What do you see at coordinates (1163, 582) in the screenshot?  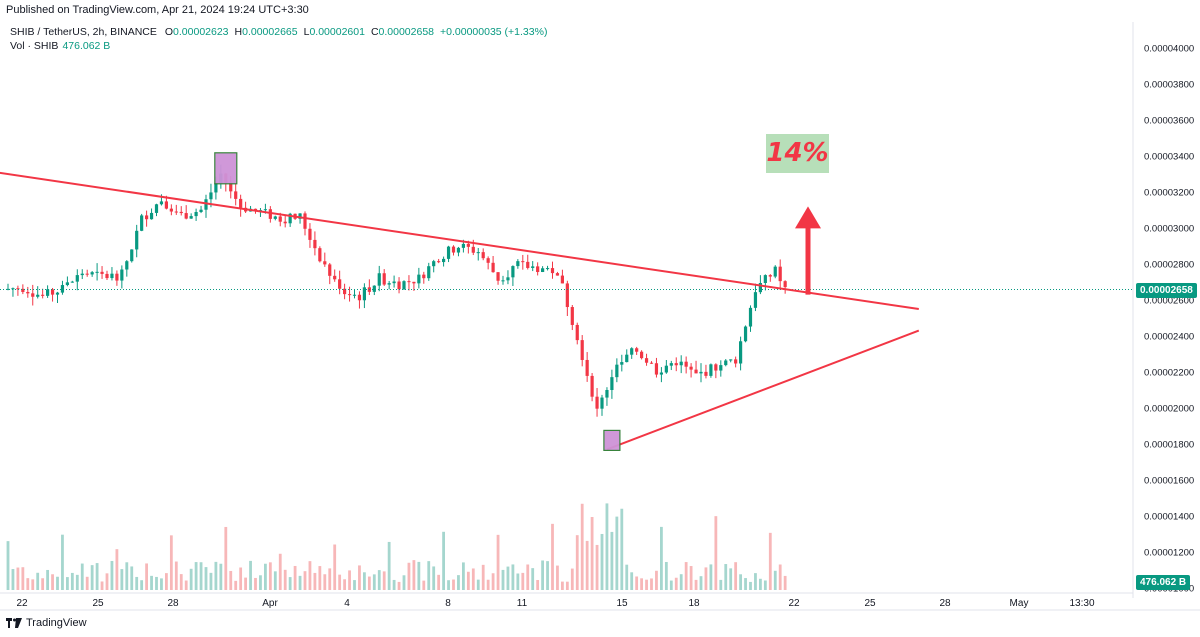 I see `last-volume-label: 476.062 B` at bounding box center [1163, 582].